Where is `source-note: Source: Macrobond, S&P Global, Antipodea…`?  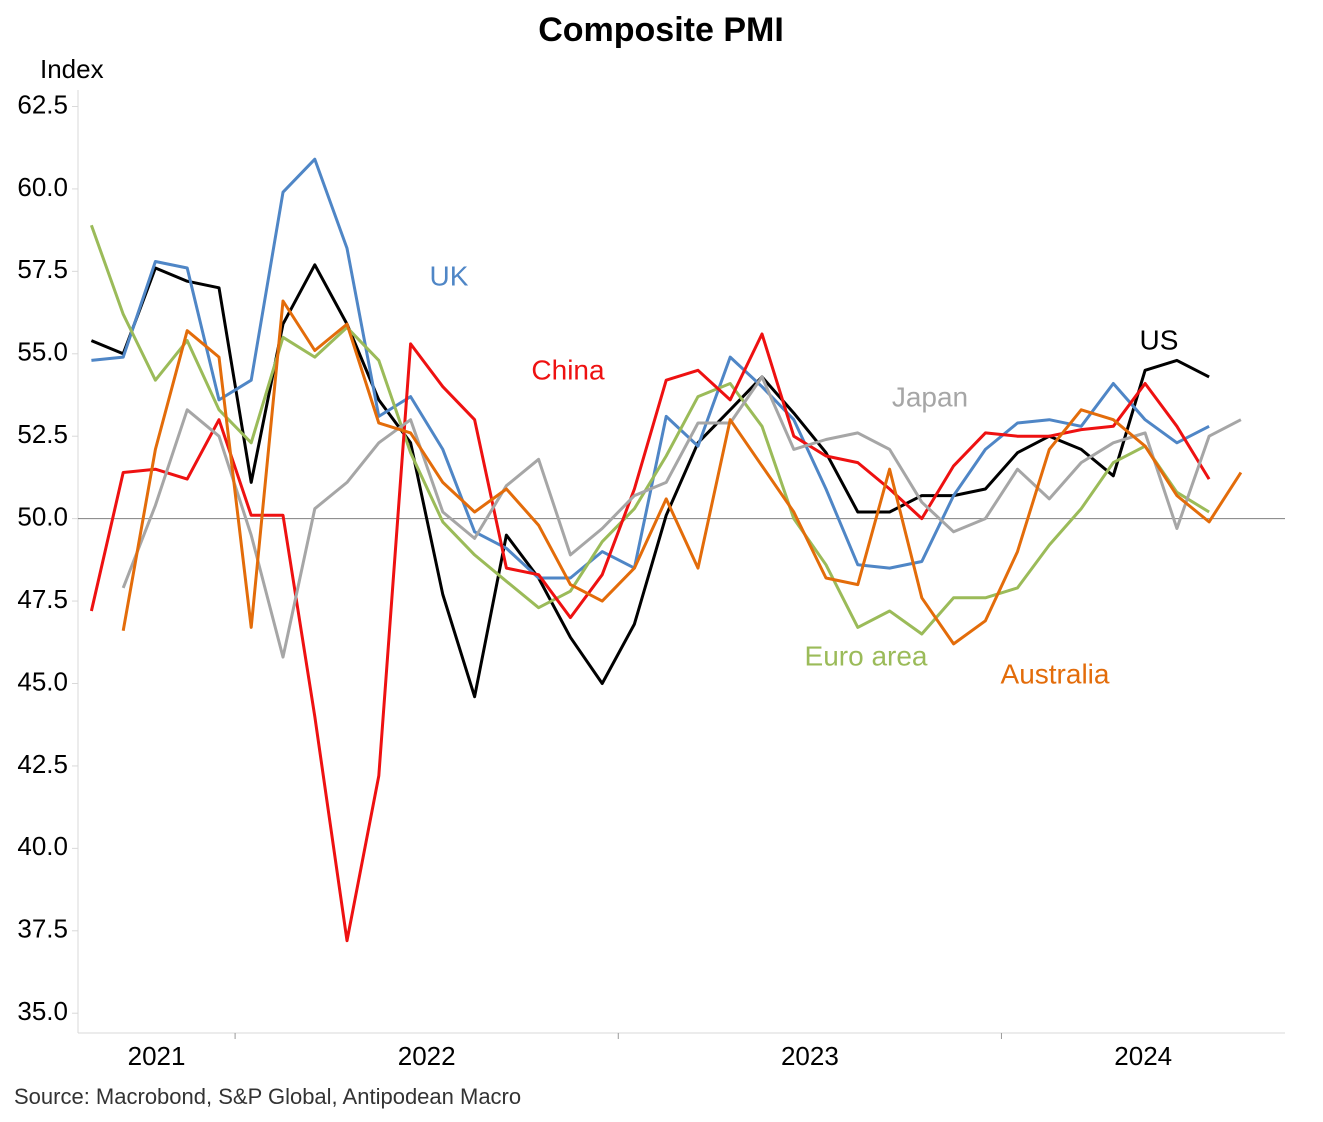
source-note: Source: Macrobond, S&P Global, Antipodea… is located at coordinates (267, 1096).